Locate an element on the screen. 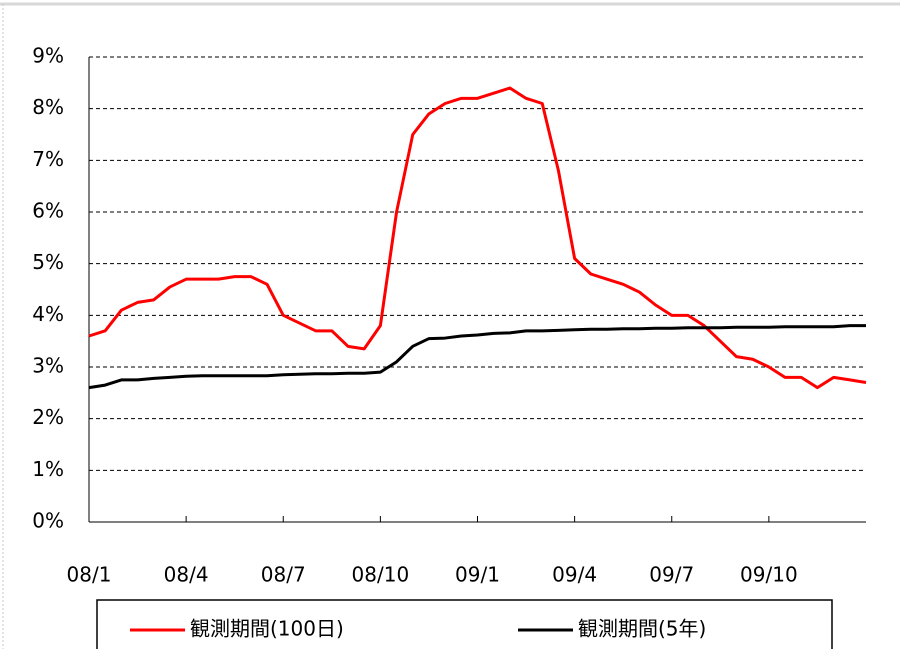 The image size is (900, 649). x-tick-label: 08/4 is located at coordinates (186, 575).